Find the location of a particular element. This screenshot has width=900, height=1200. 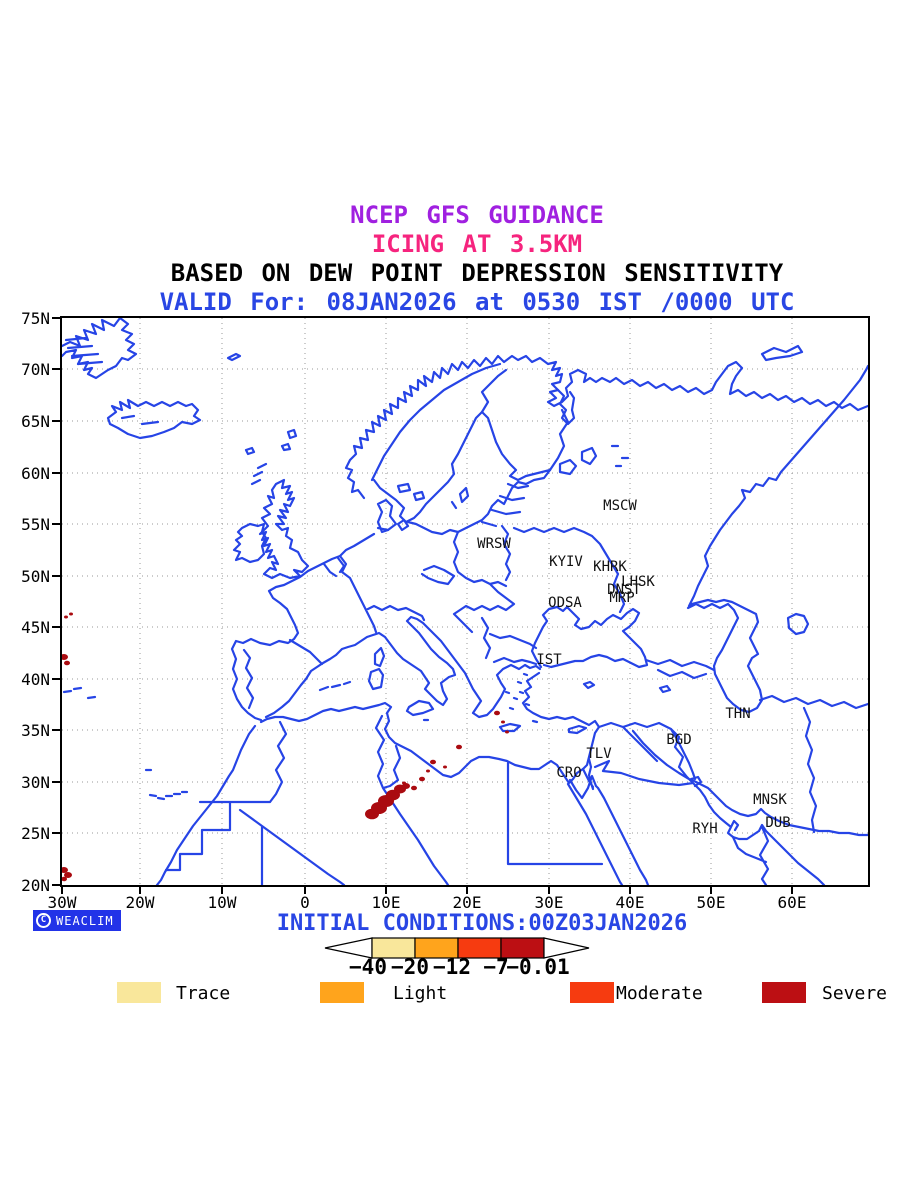

colorbar-tick-labels: −40 −20 −12 −7 −0.01 is located at coordinates (457, 967).